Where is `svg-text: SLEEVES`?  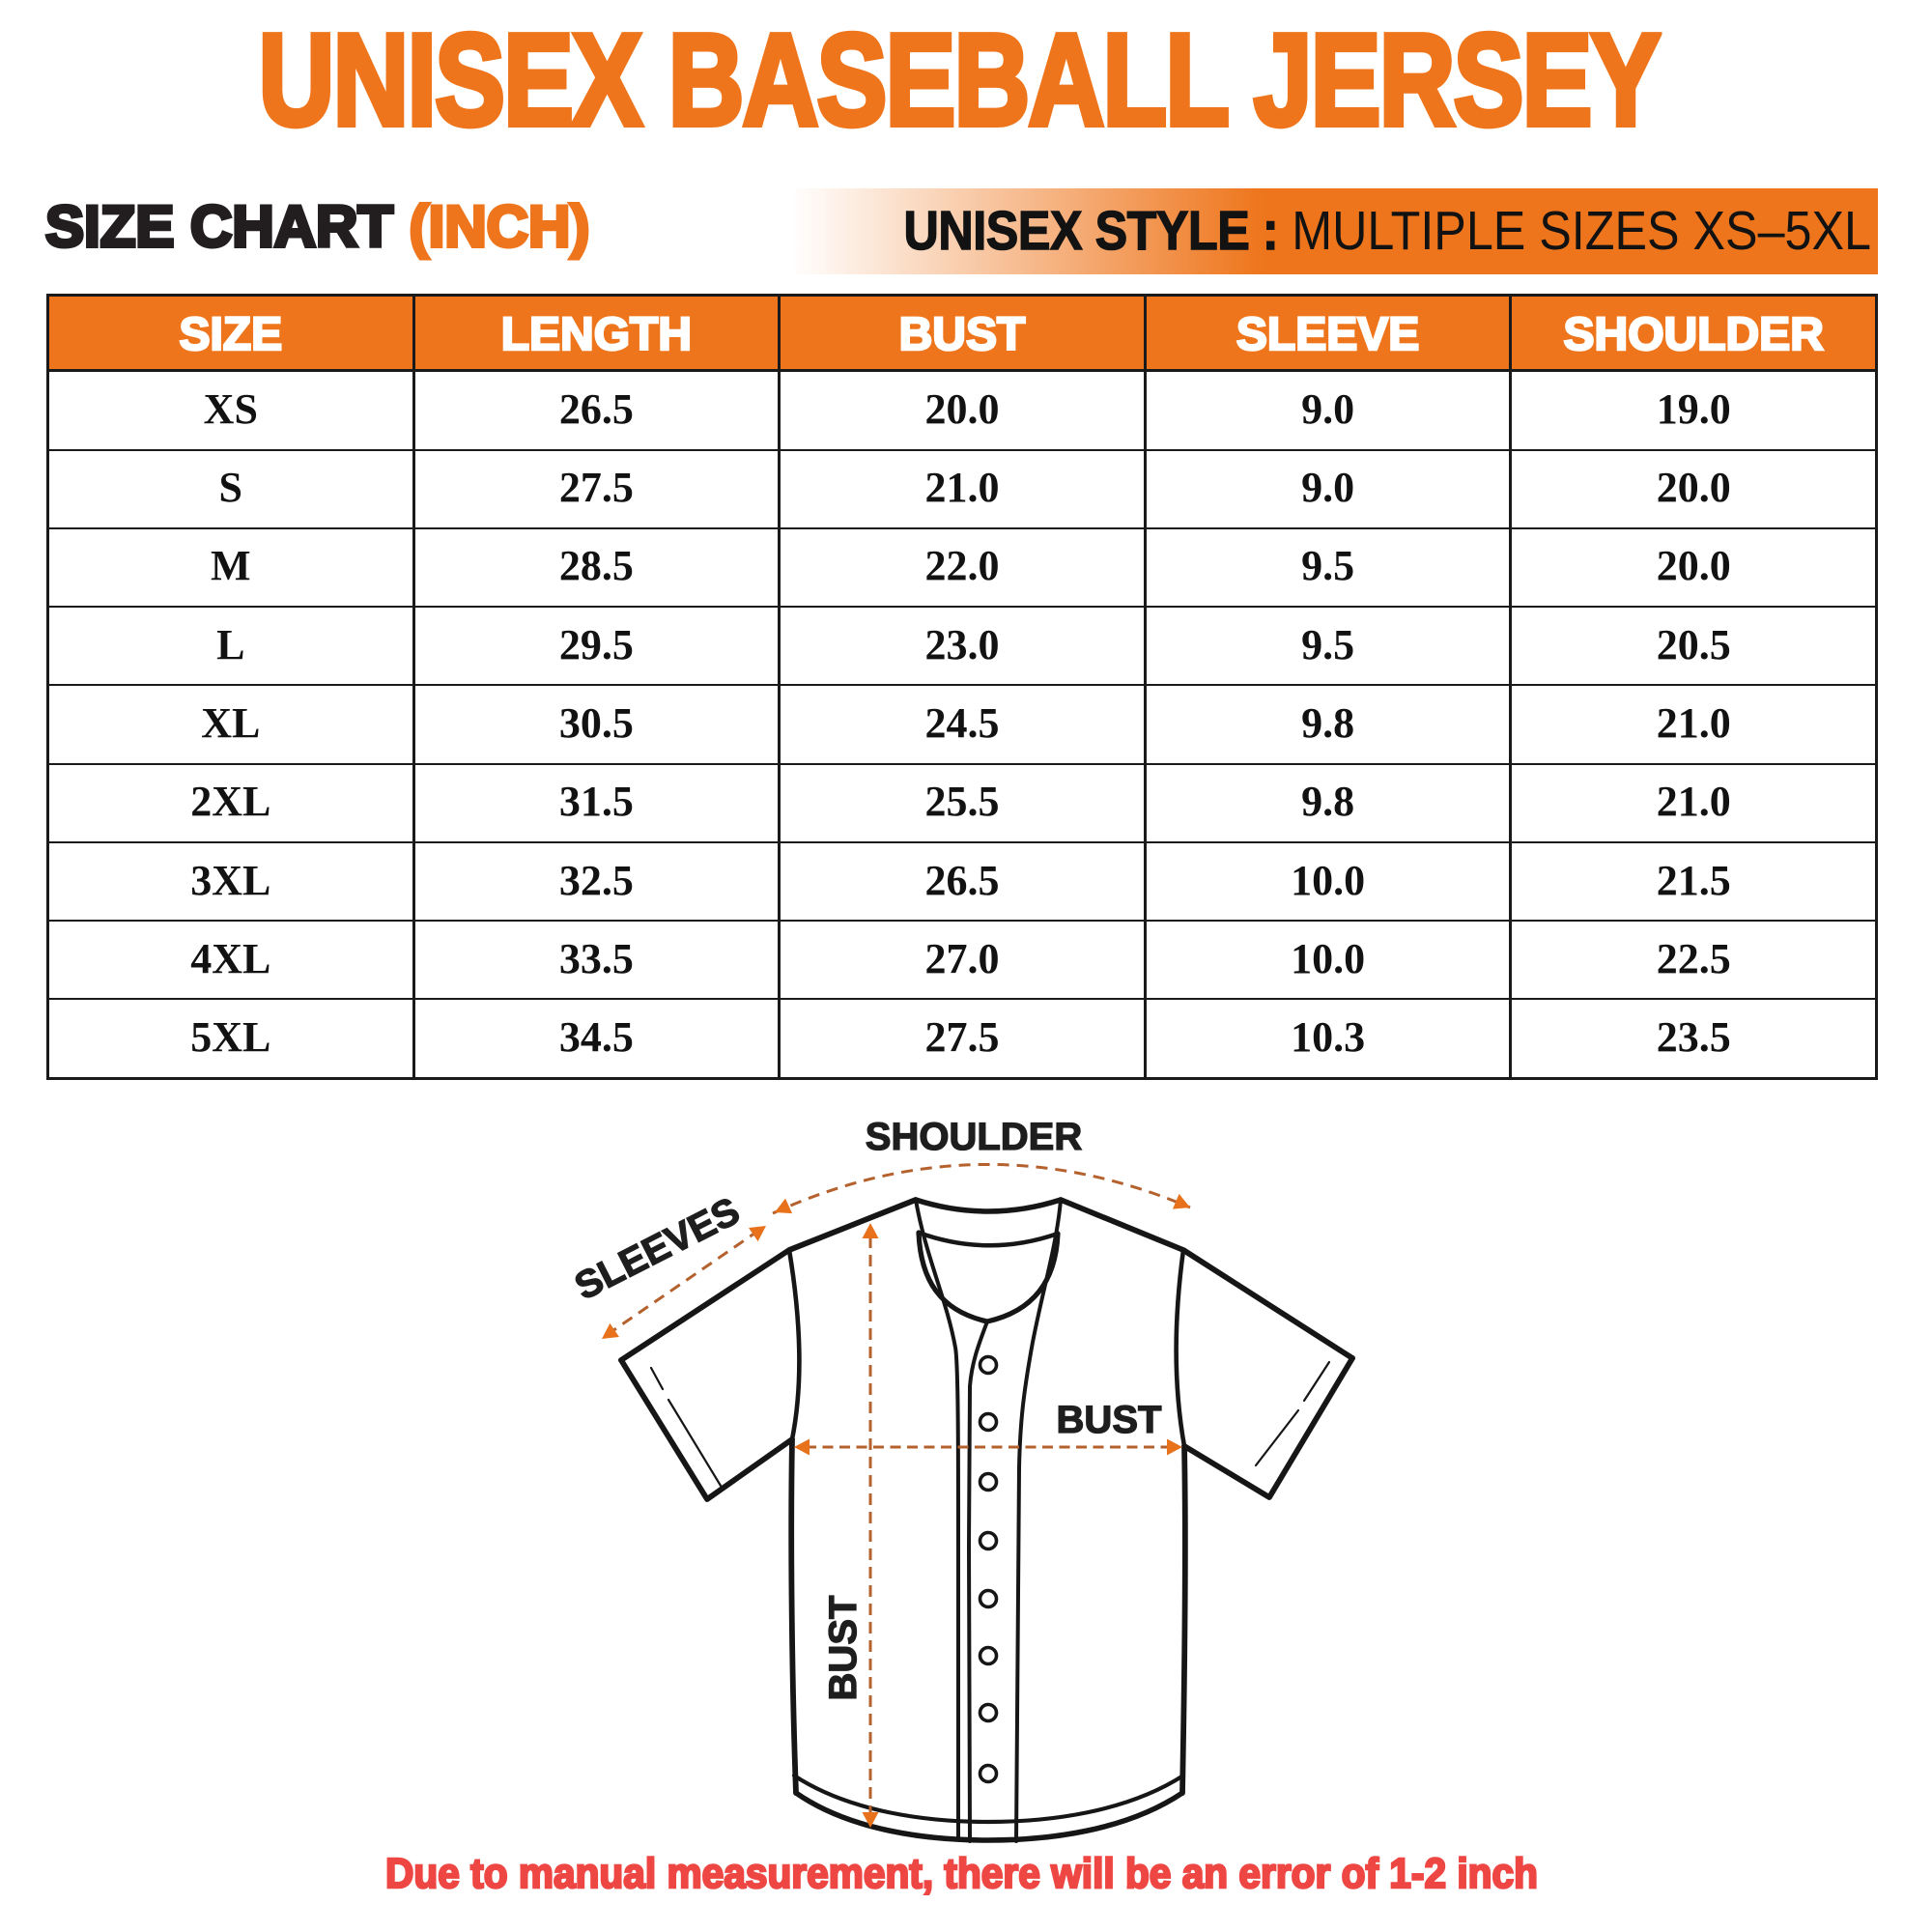
svg-text: SLEEVES is located at coordinates (657, 1248).